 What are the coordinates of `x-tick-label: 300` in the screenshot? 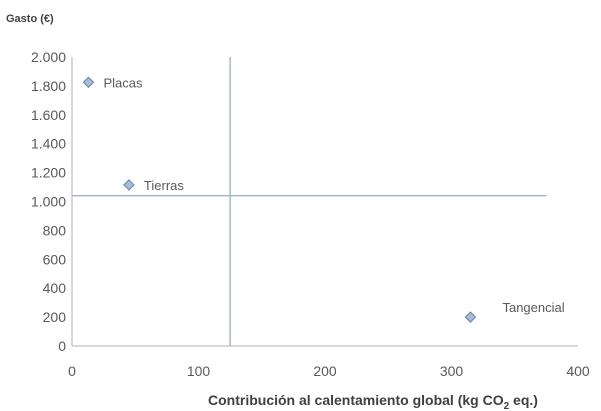 It's located at (452, 371).